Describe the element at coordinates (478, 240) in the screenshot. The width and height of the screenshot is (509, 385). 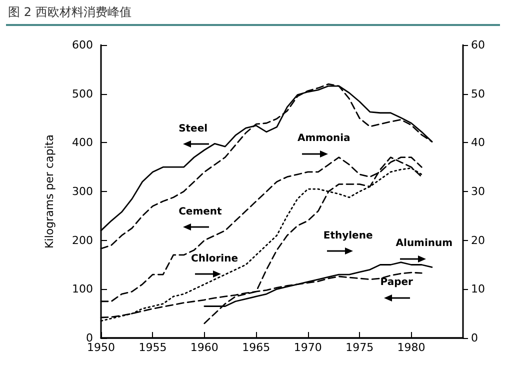
I see `y2-tick-label: 20` at that location.